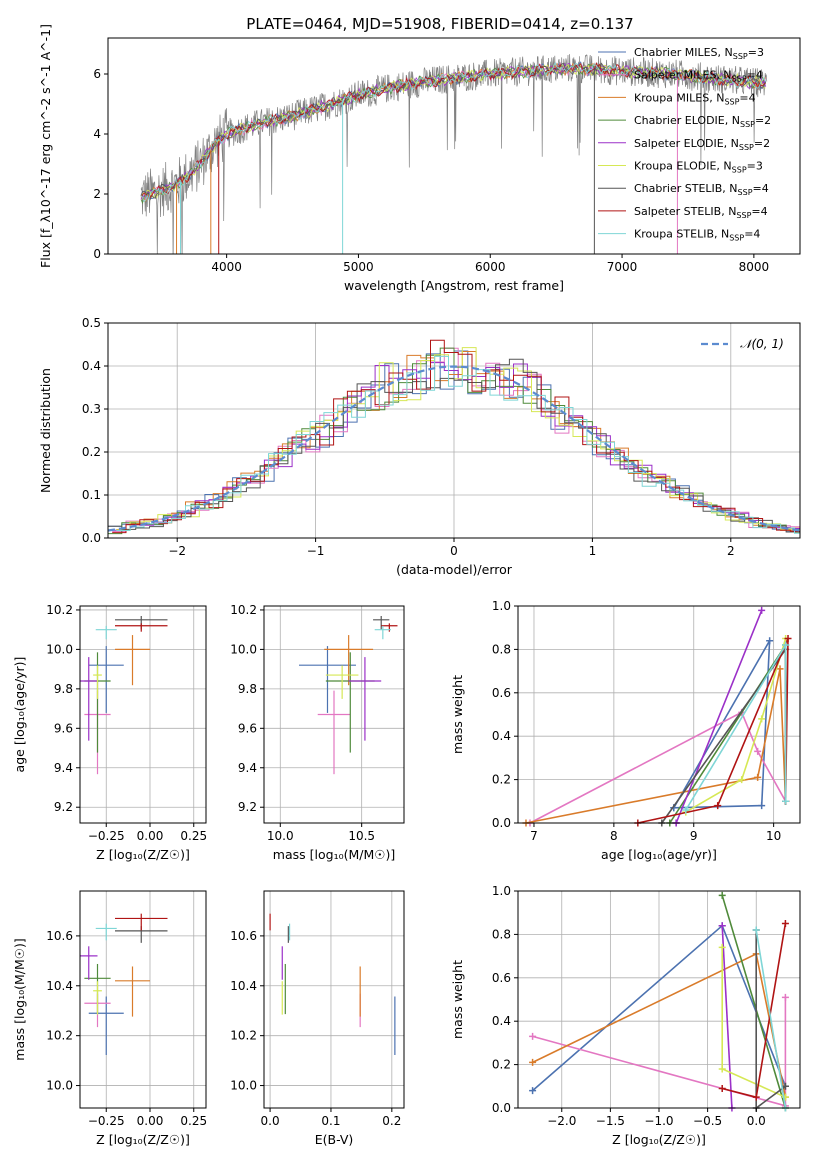 The height and width of the screenshot is (1174, 819). What do you see at coordinates (45, 146) in the screenshot?
I see `y-axis-label: Flux [f_λ10^-17 erg cm^-2 s^-1 A^-1]` at bounding box center [45, 146].